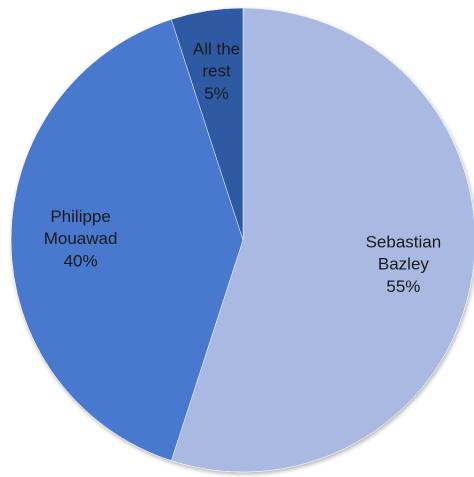  Describe the element at coordinates (81, 260) in the screenshot. I see `slice-value-label: 40%` at that location.